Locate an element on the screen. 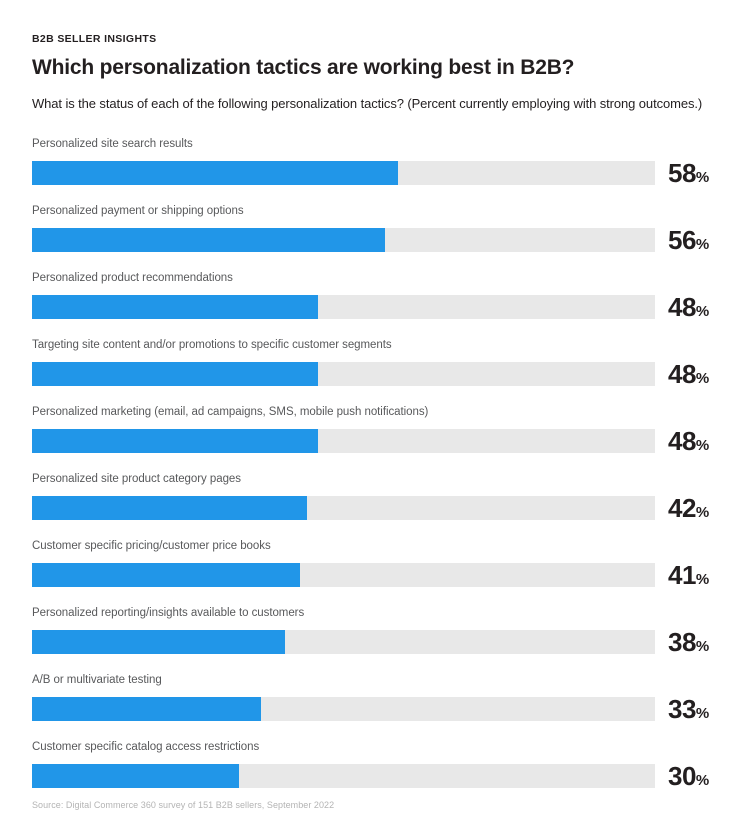  bar-value-label: 38% is located at coordinates (709, 642).